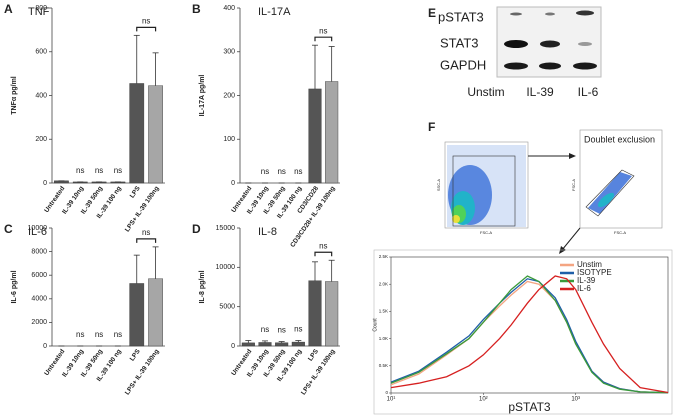 The height and width of the screenshot is (415, 677). Describe the element at coordinates (438, 185) in the screenshot. I see `axis-label: SSC-A` at that location.